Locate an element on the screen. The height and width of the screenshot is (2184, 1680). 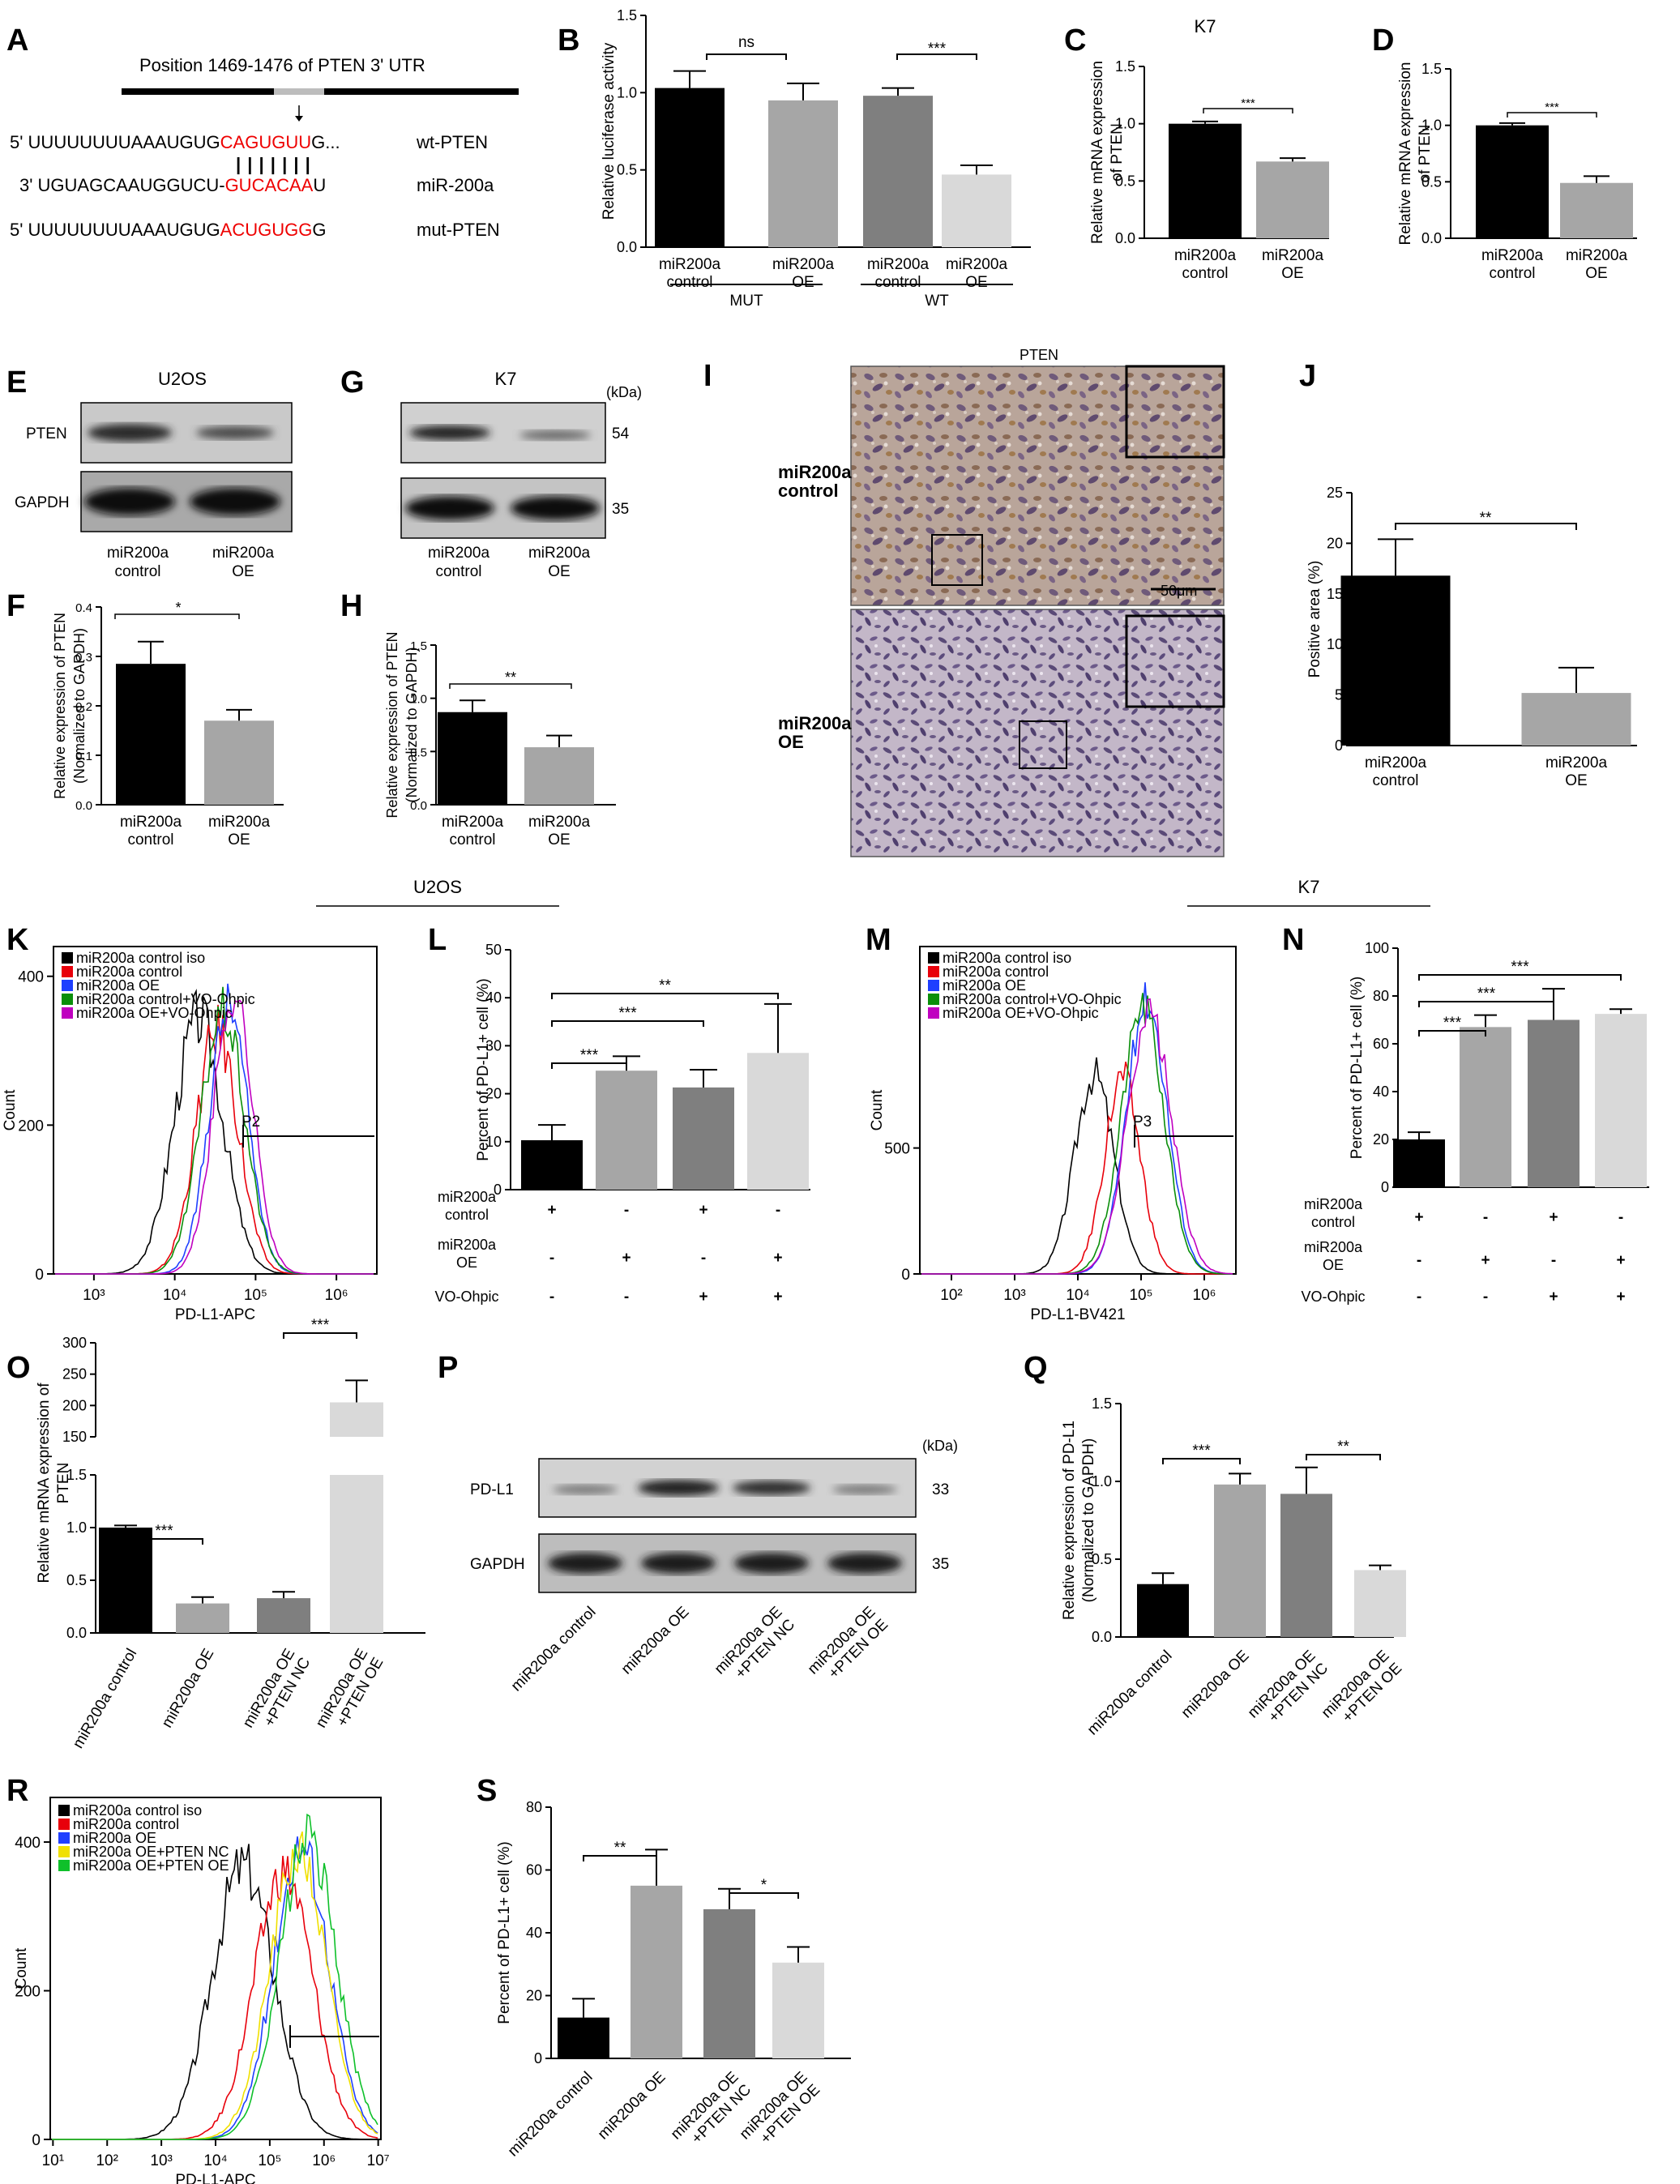
x-tick-label: 10⁶ is located at coordinates (336, 1296).